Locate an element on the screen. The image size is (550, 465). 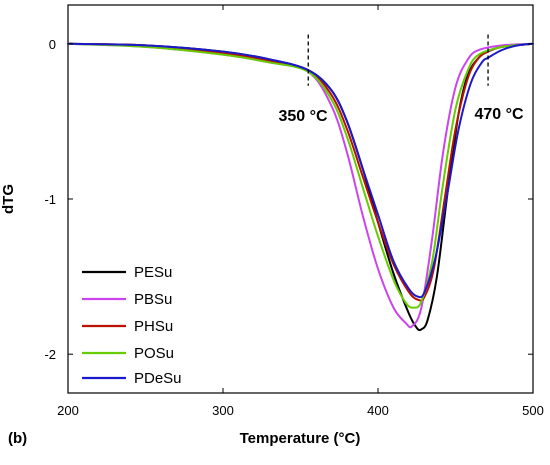
legend-label-posu: POSu is located at coordinates (154, 353).